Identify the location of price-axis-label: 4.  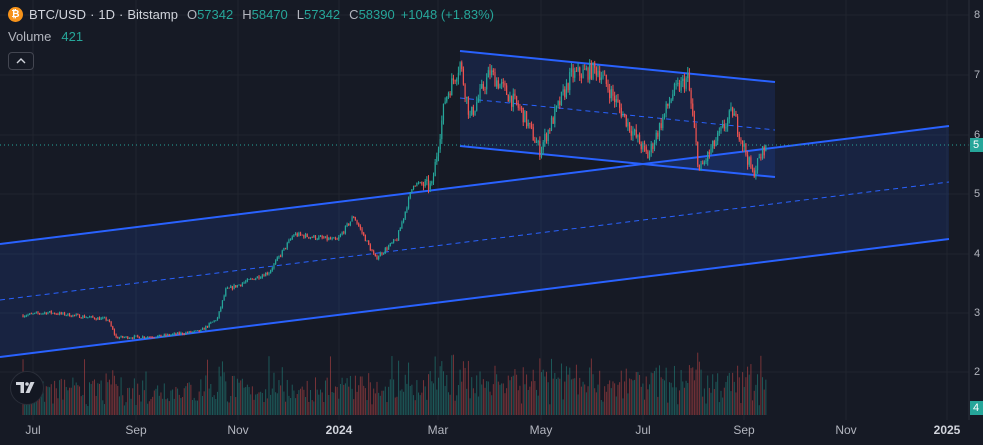
(977, 254).